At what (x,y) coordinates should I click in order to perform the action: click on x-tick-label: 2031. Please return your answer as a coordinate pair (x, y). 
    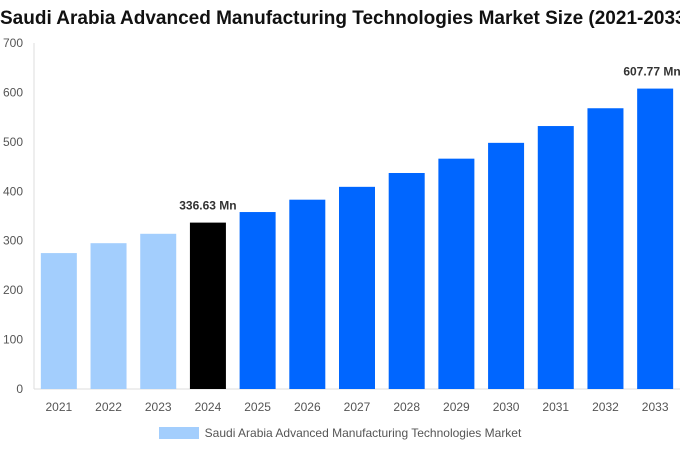
    Looking at the image, I should click on (555, 407).